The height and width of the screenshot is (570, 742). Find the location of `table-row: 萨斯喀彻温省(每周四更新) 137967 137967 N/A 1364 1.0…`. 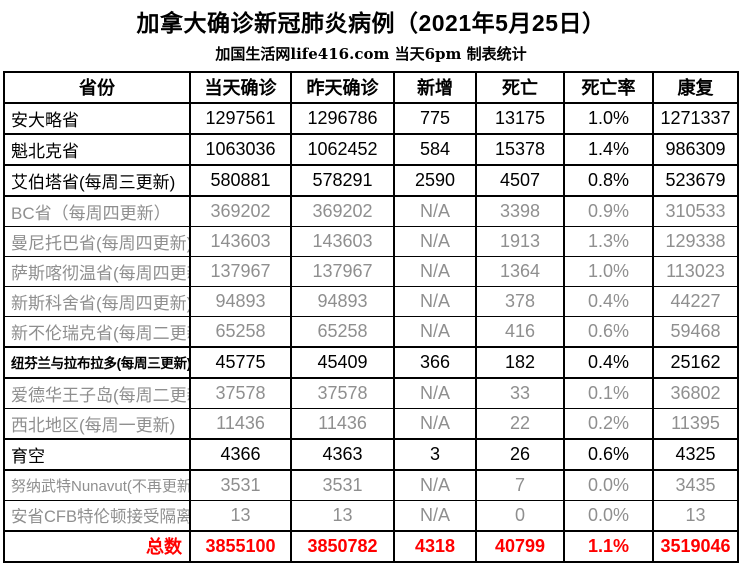

table-row: 萨斯喀彻温省(每周四更新) 137967 137967 N/A 1364 1.0… is located at coordinates (371, 271).